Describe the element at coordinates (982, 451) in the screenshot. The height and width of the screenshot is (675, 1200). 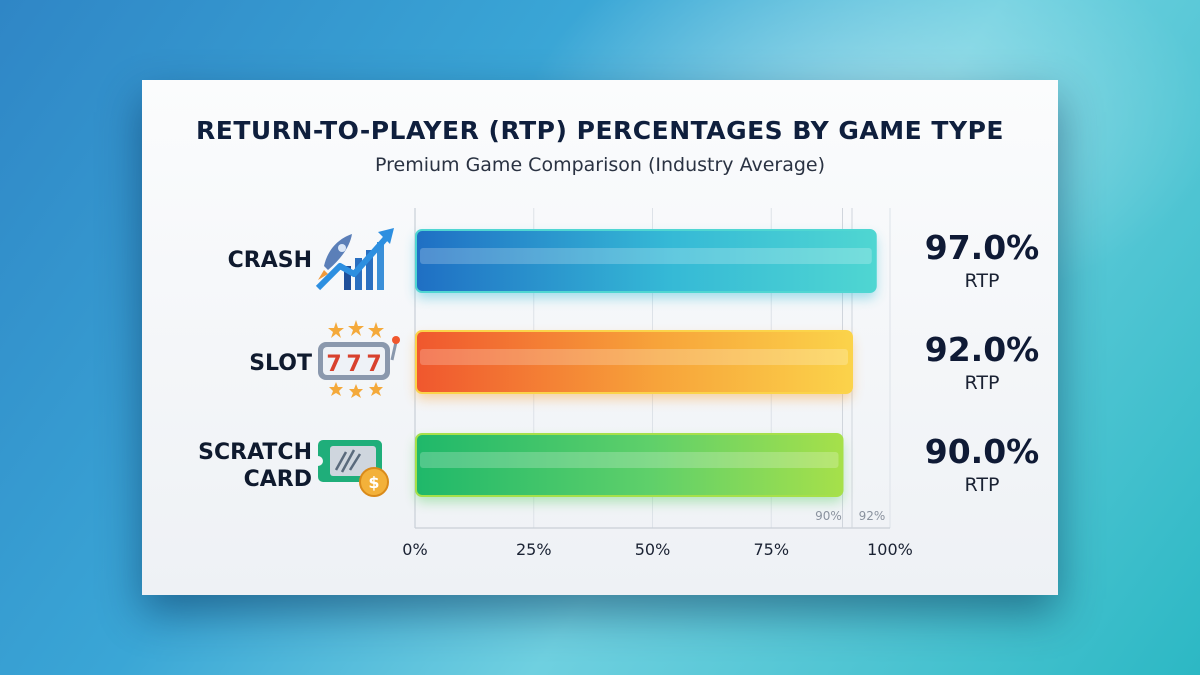
I see `value-label-scratch-card: 90.0%` at that location.